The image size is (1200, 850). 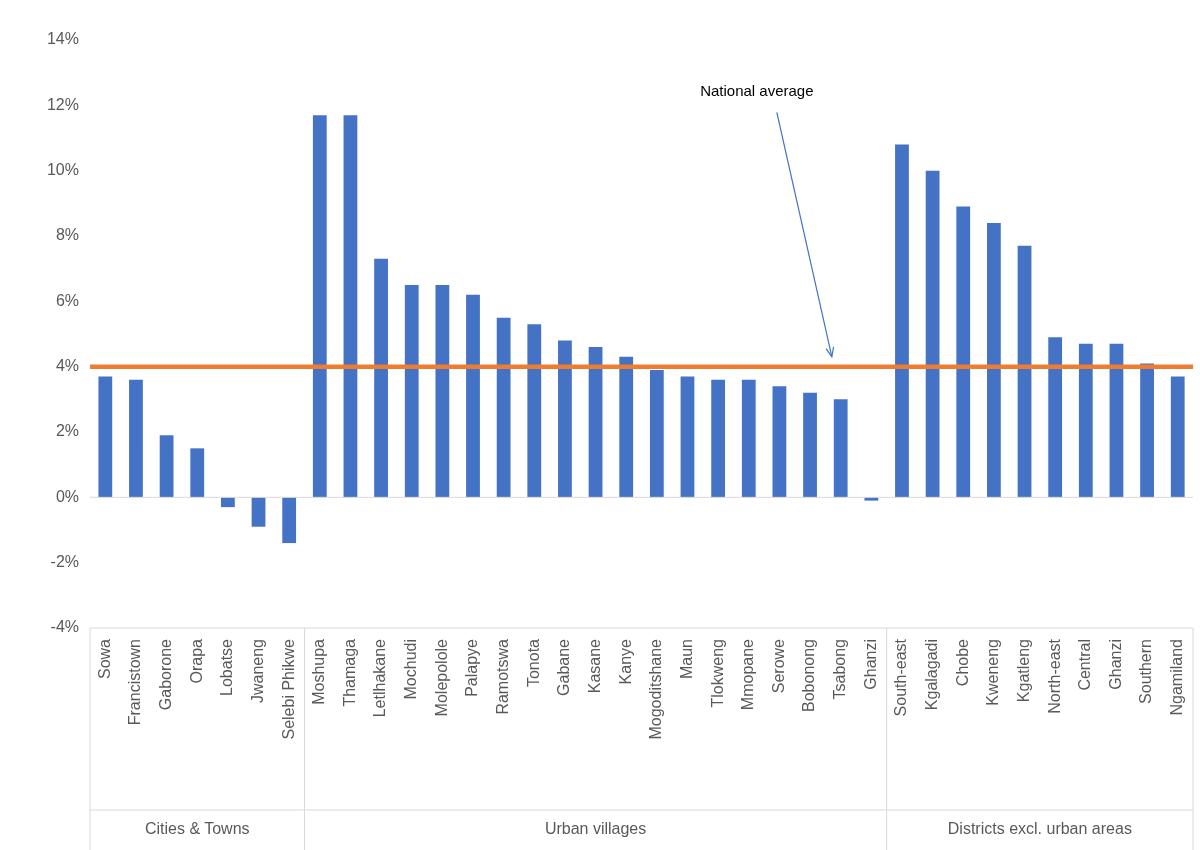 What do you see at coordinates (67, 300) in the screenshot?
I see `y-tick-label: 6%` at bounding box center [67, 300].